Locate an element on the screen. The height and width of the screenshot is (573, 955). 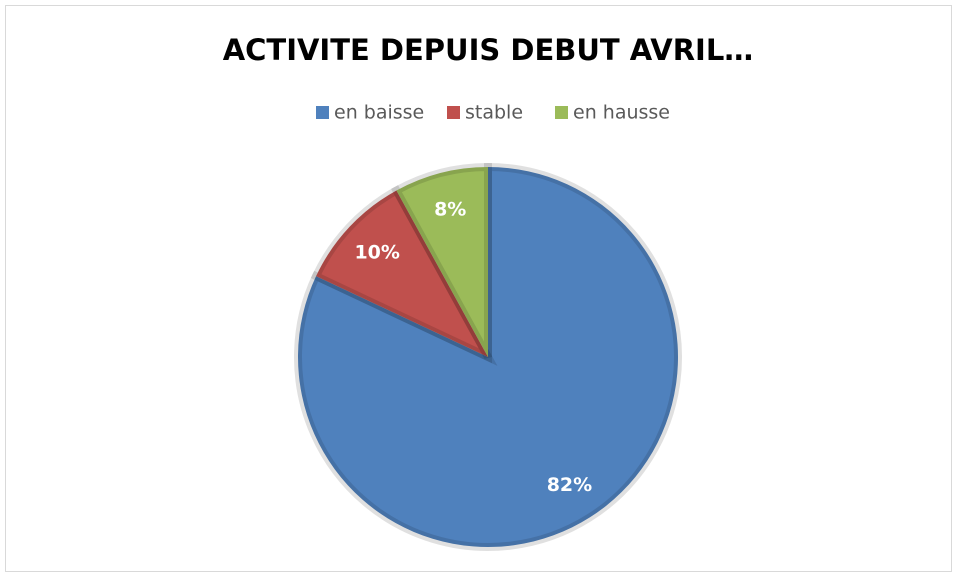
legend-label: en hausse is located at coordinates (621, 113).